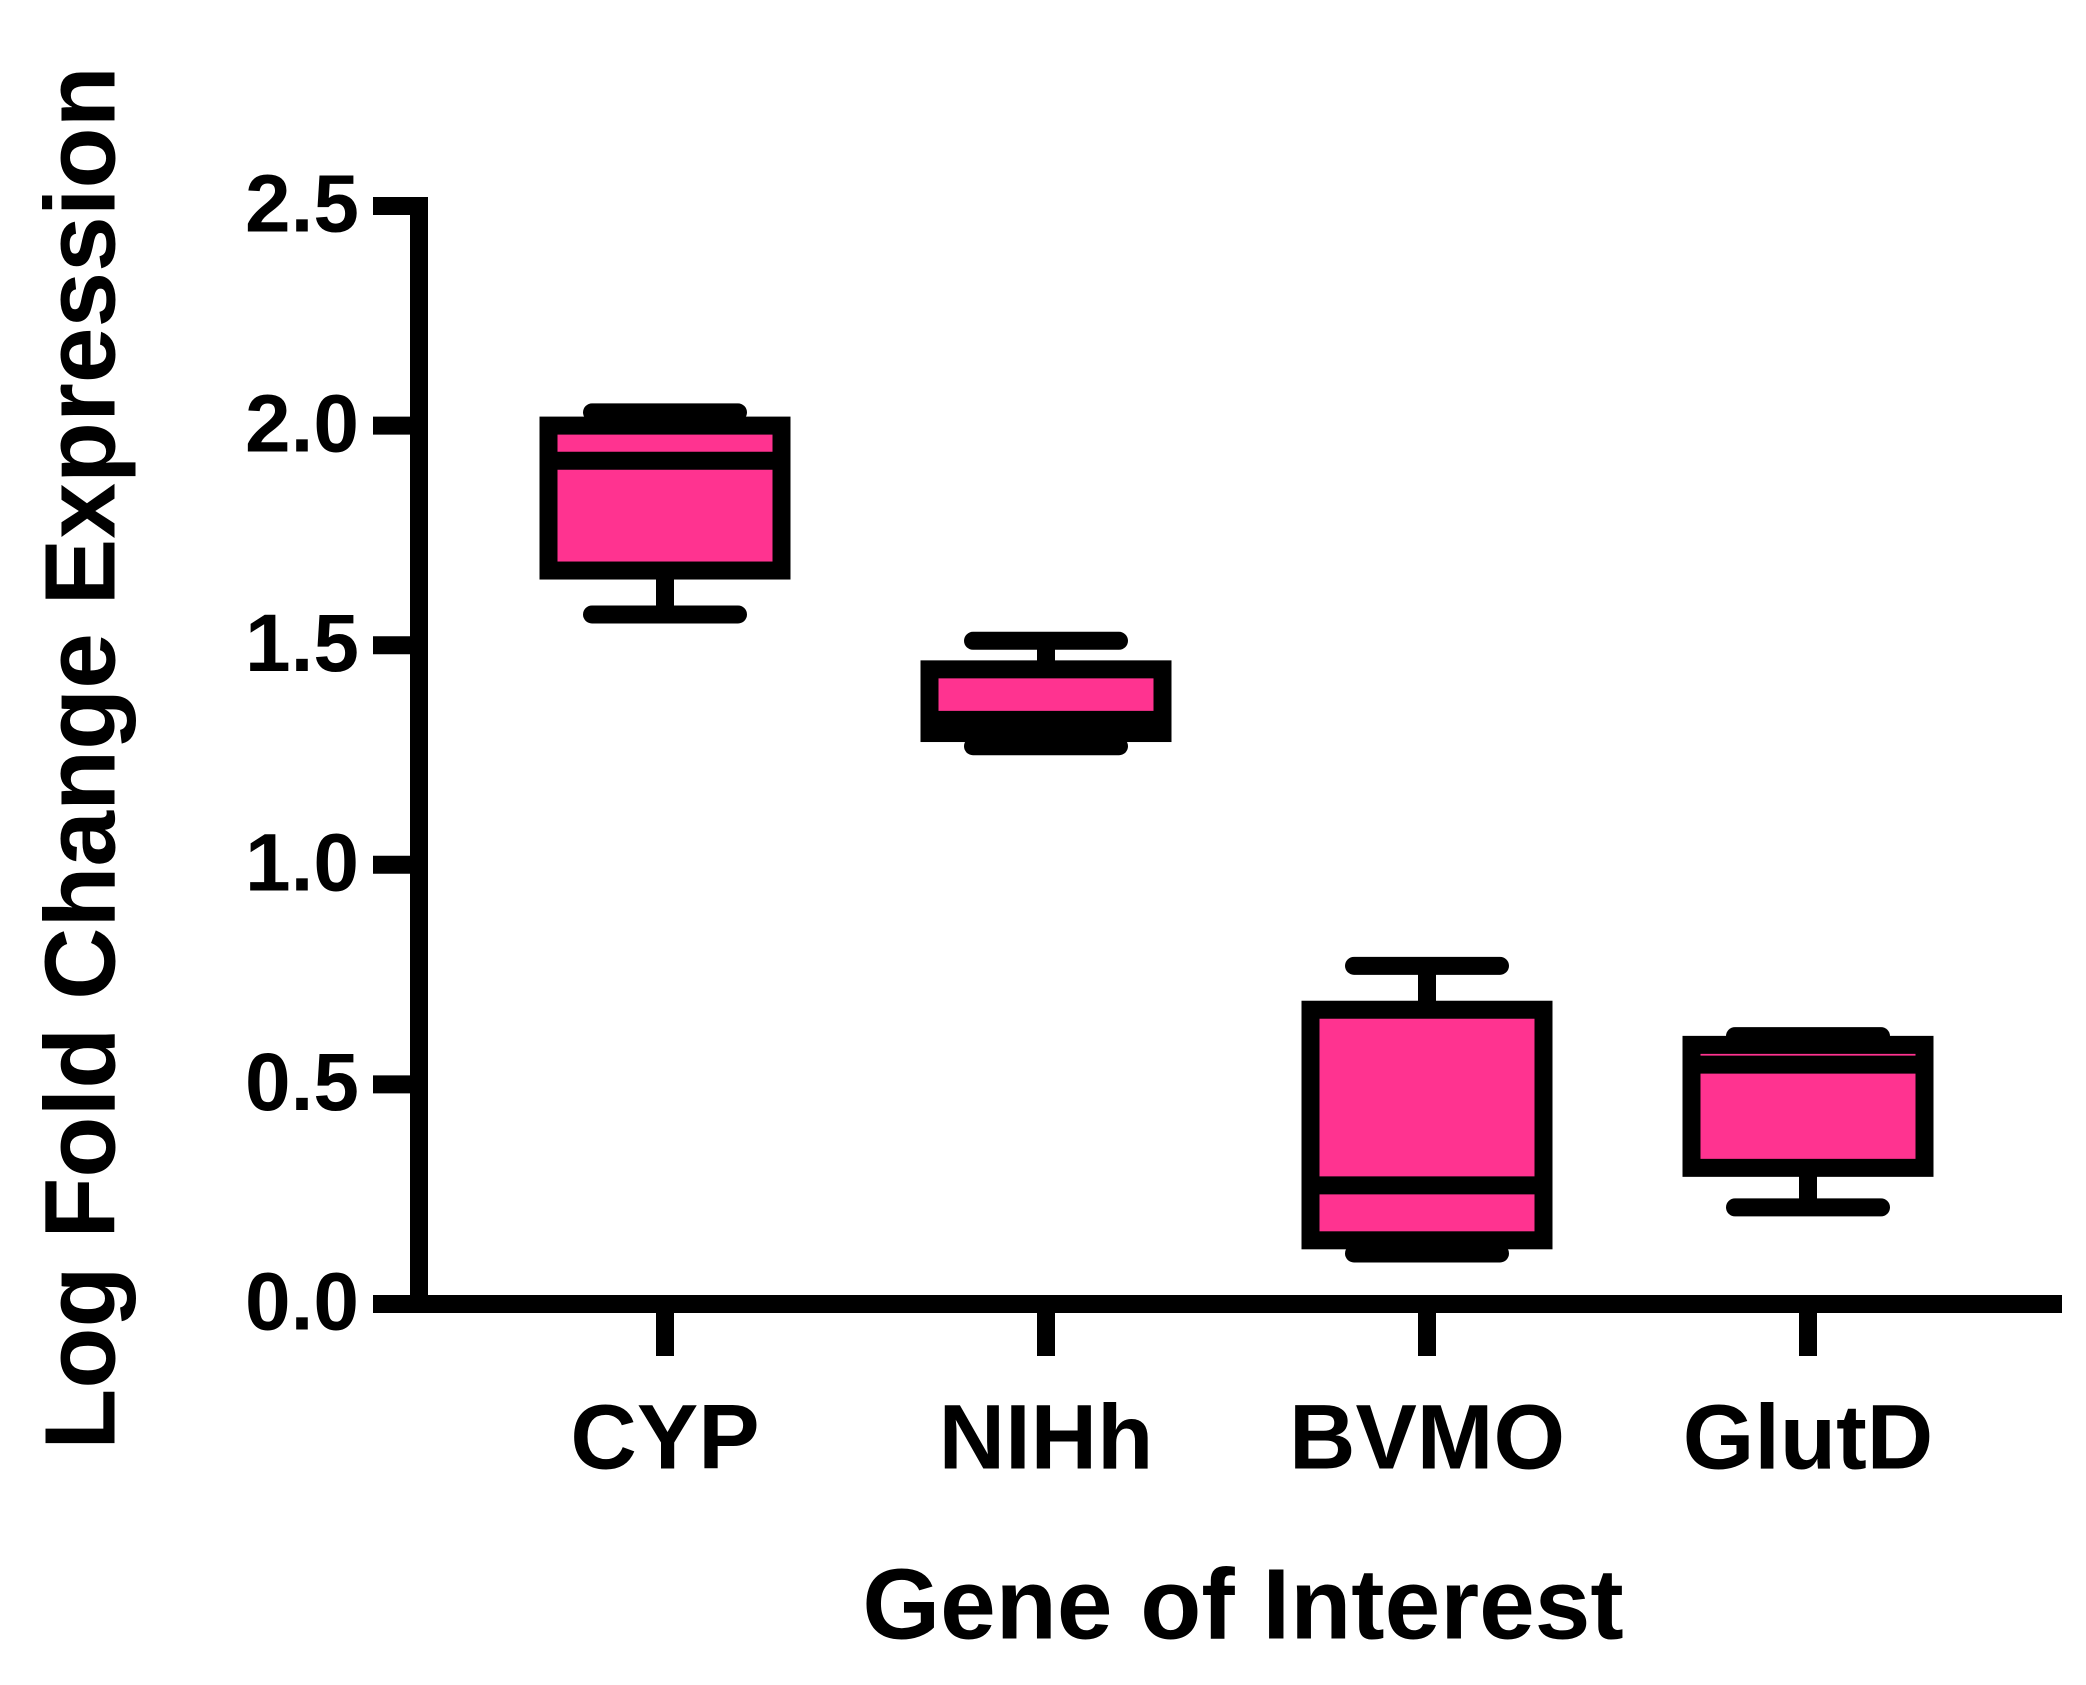 The width and height of the screenshot is (2086, 1685). I want to click on y-axis-title: Log Fold Change Expression, so click(80, 757).